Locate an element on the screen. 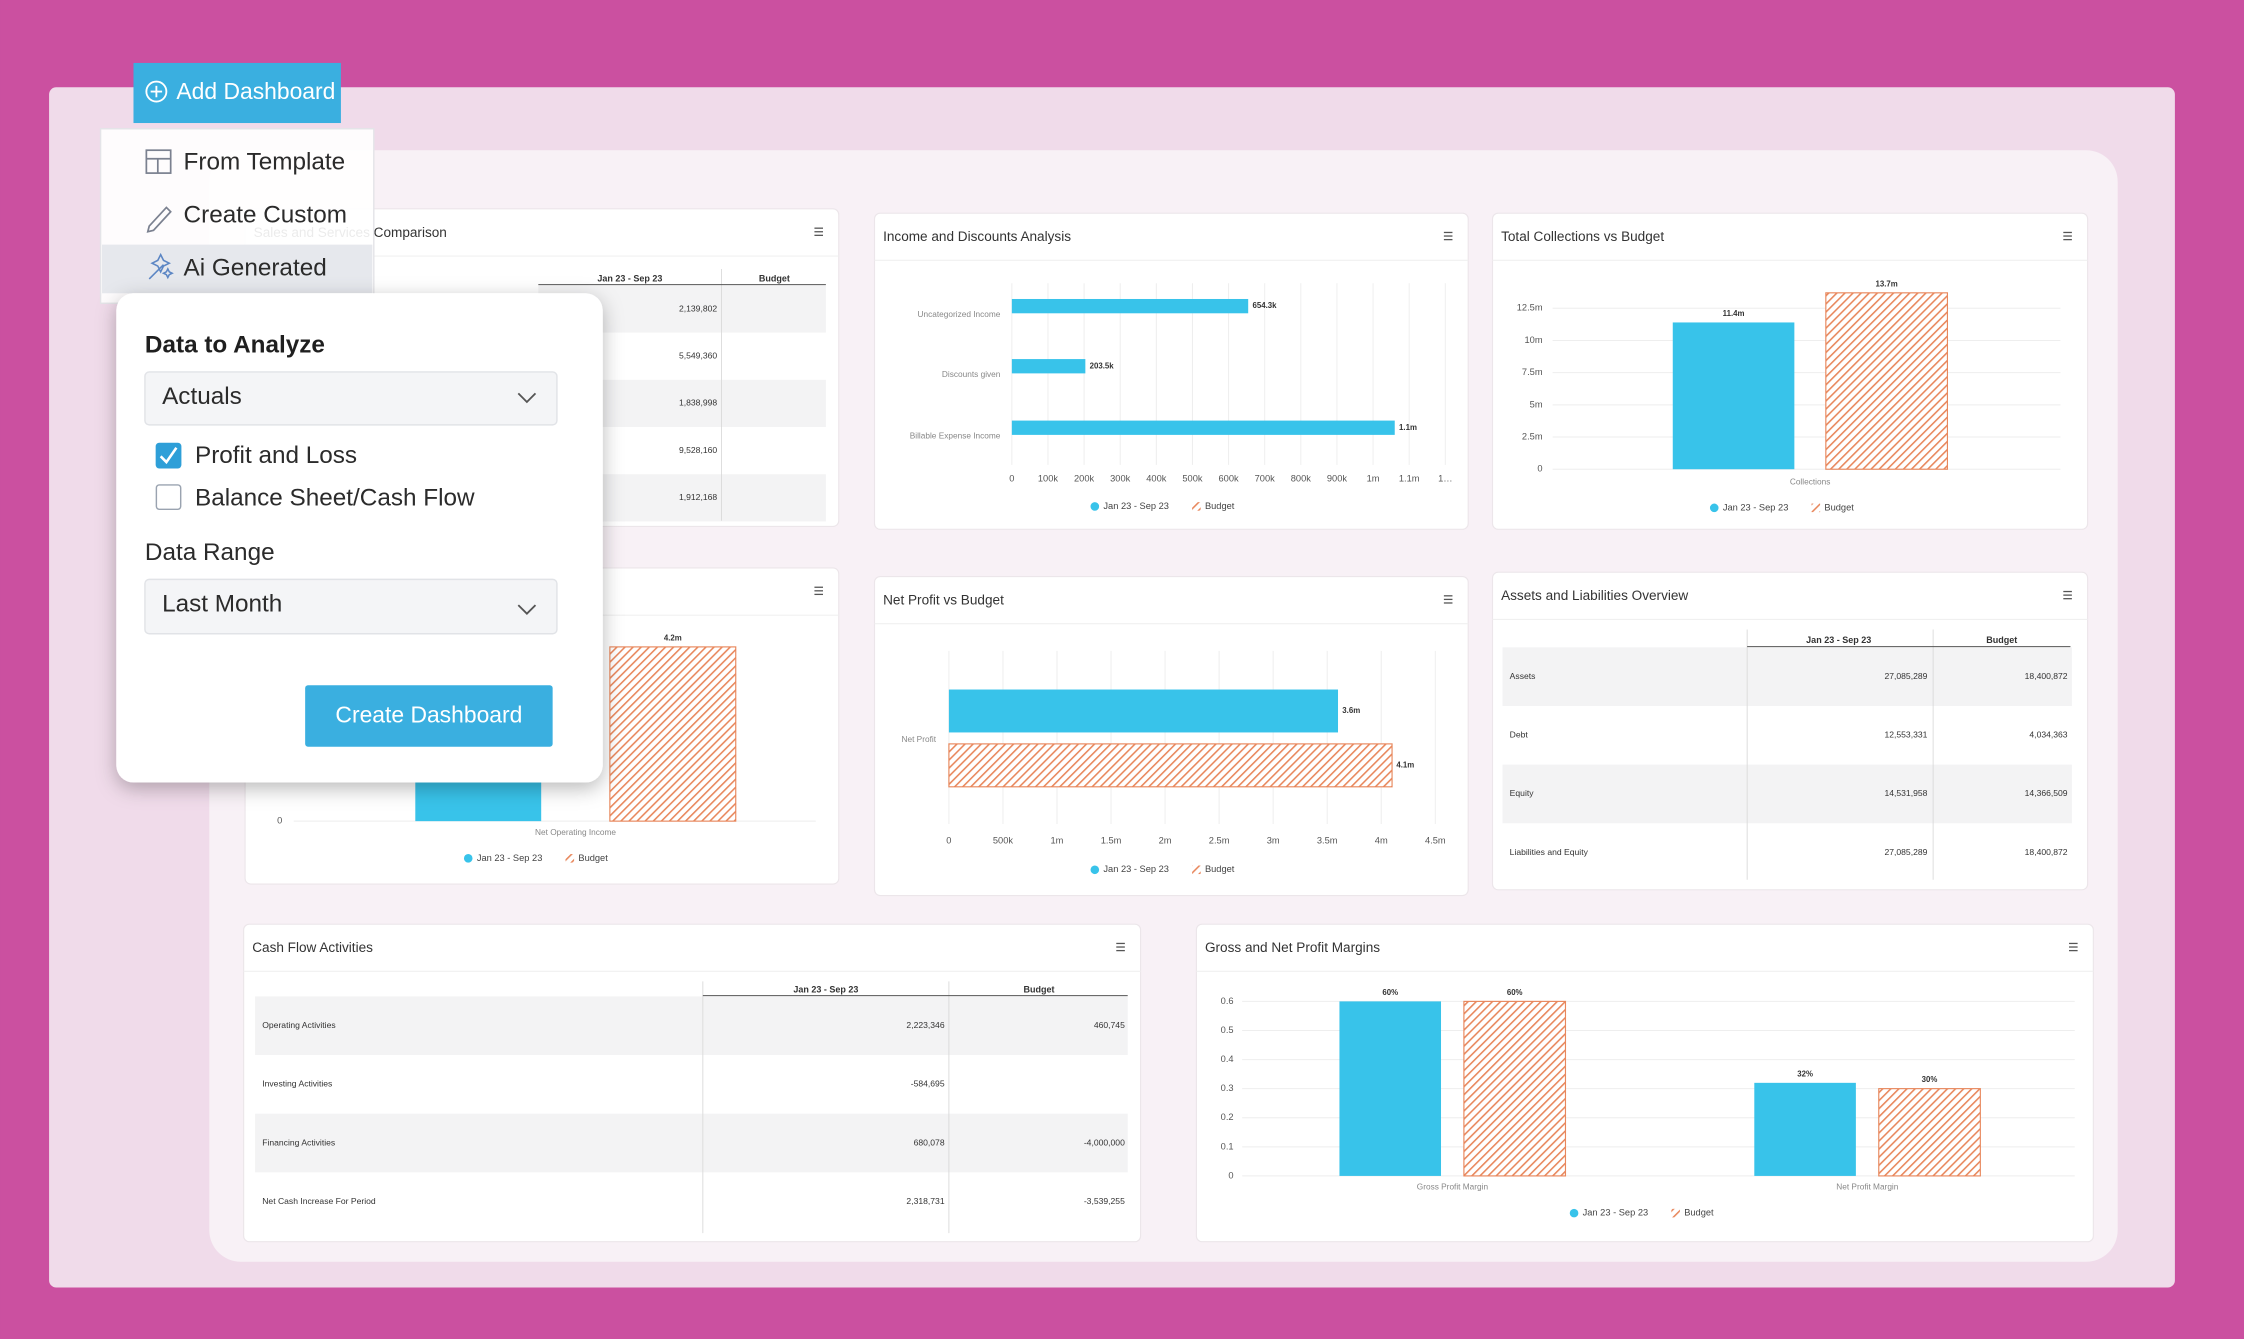 The height and width of the screenshot is (1339, 2244). x-tick-label: 1.5m is located at coordinates (1111, 841).